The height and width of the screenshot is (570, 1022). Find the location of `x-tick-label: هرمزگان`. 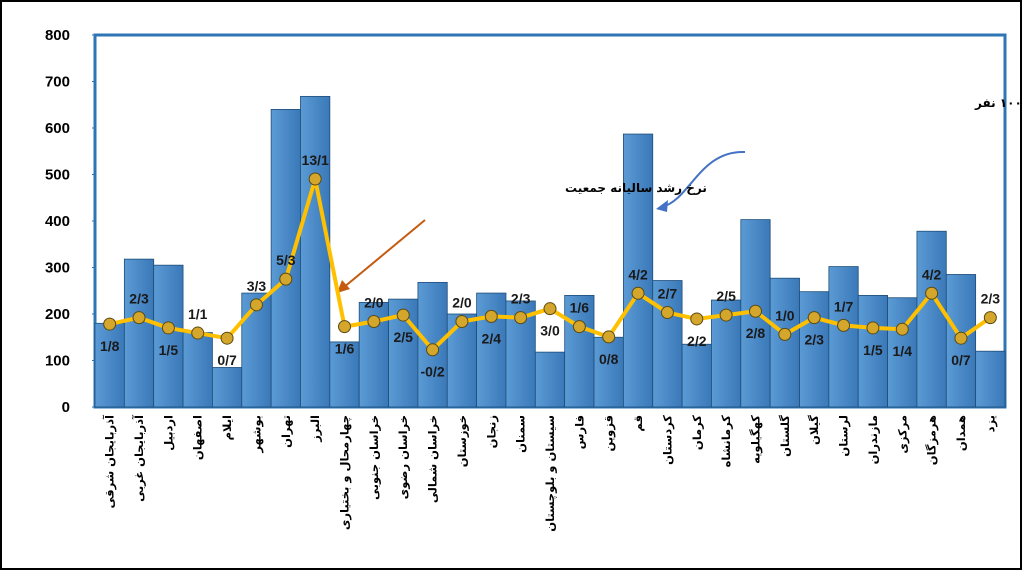

x-tick-label: هرمزگان is located at coordinates (932, 440).